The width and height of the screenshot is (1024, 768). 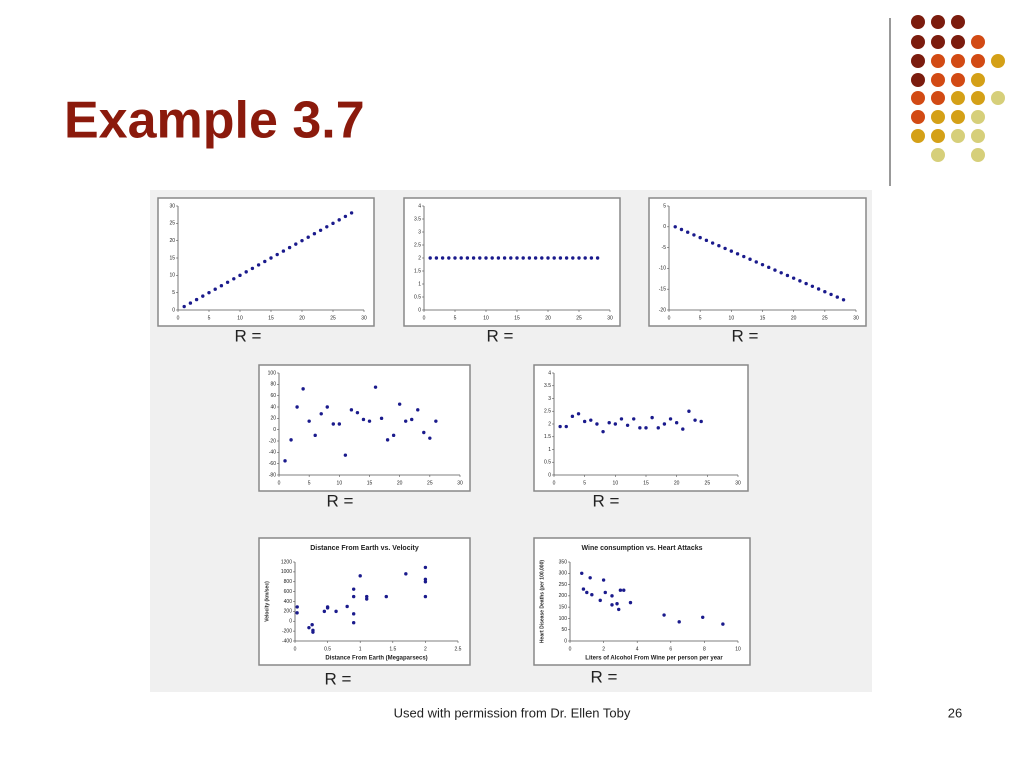 What do you see at coordinates (549, 373) in the screenshot?
I see `y-tick-label: 4` at bounding box center [549, 373].